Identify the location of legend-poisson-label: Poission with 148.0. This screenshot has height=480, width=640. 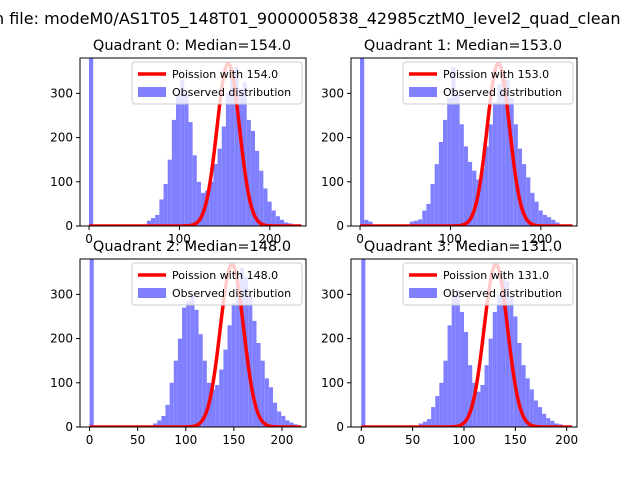
(225, 275).